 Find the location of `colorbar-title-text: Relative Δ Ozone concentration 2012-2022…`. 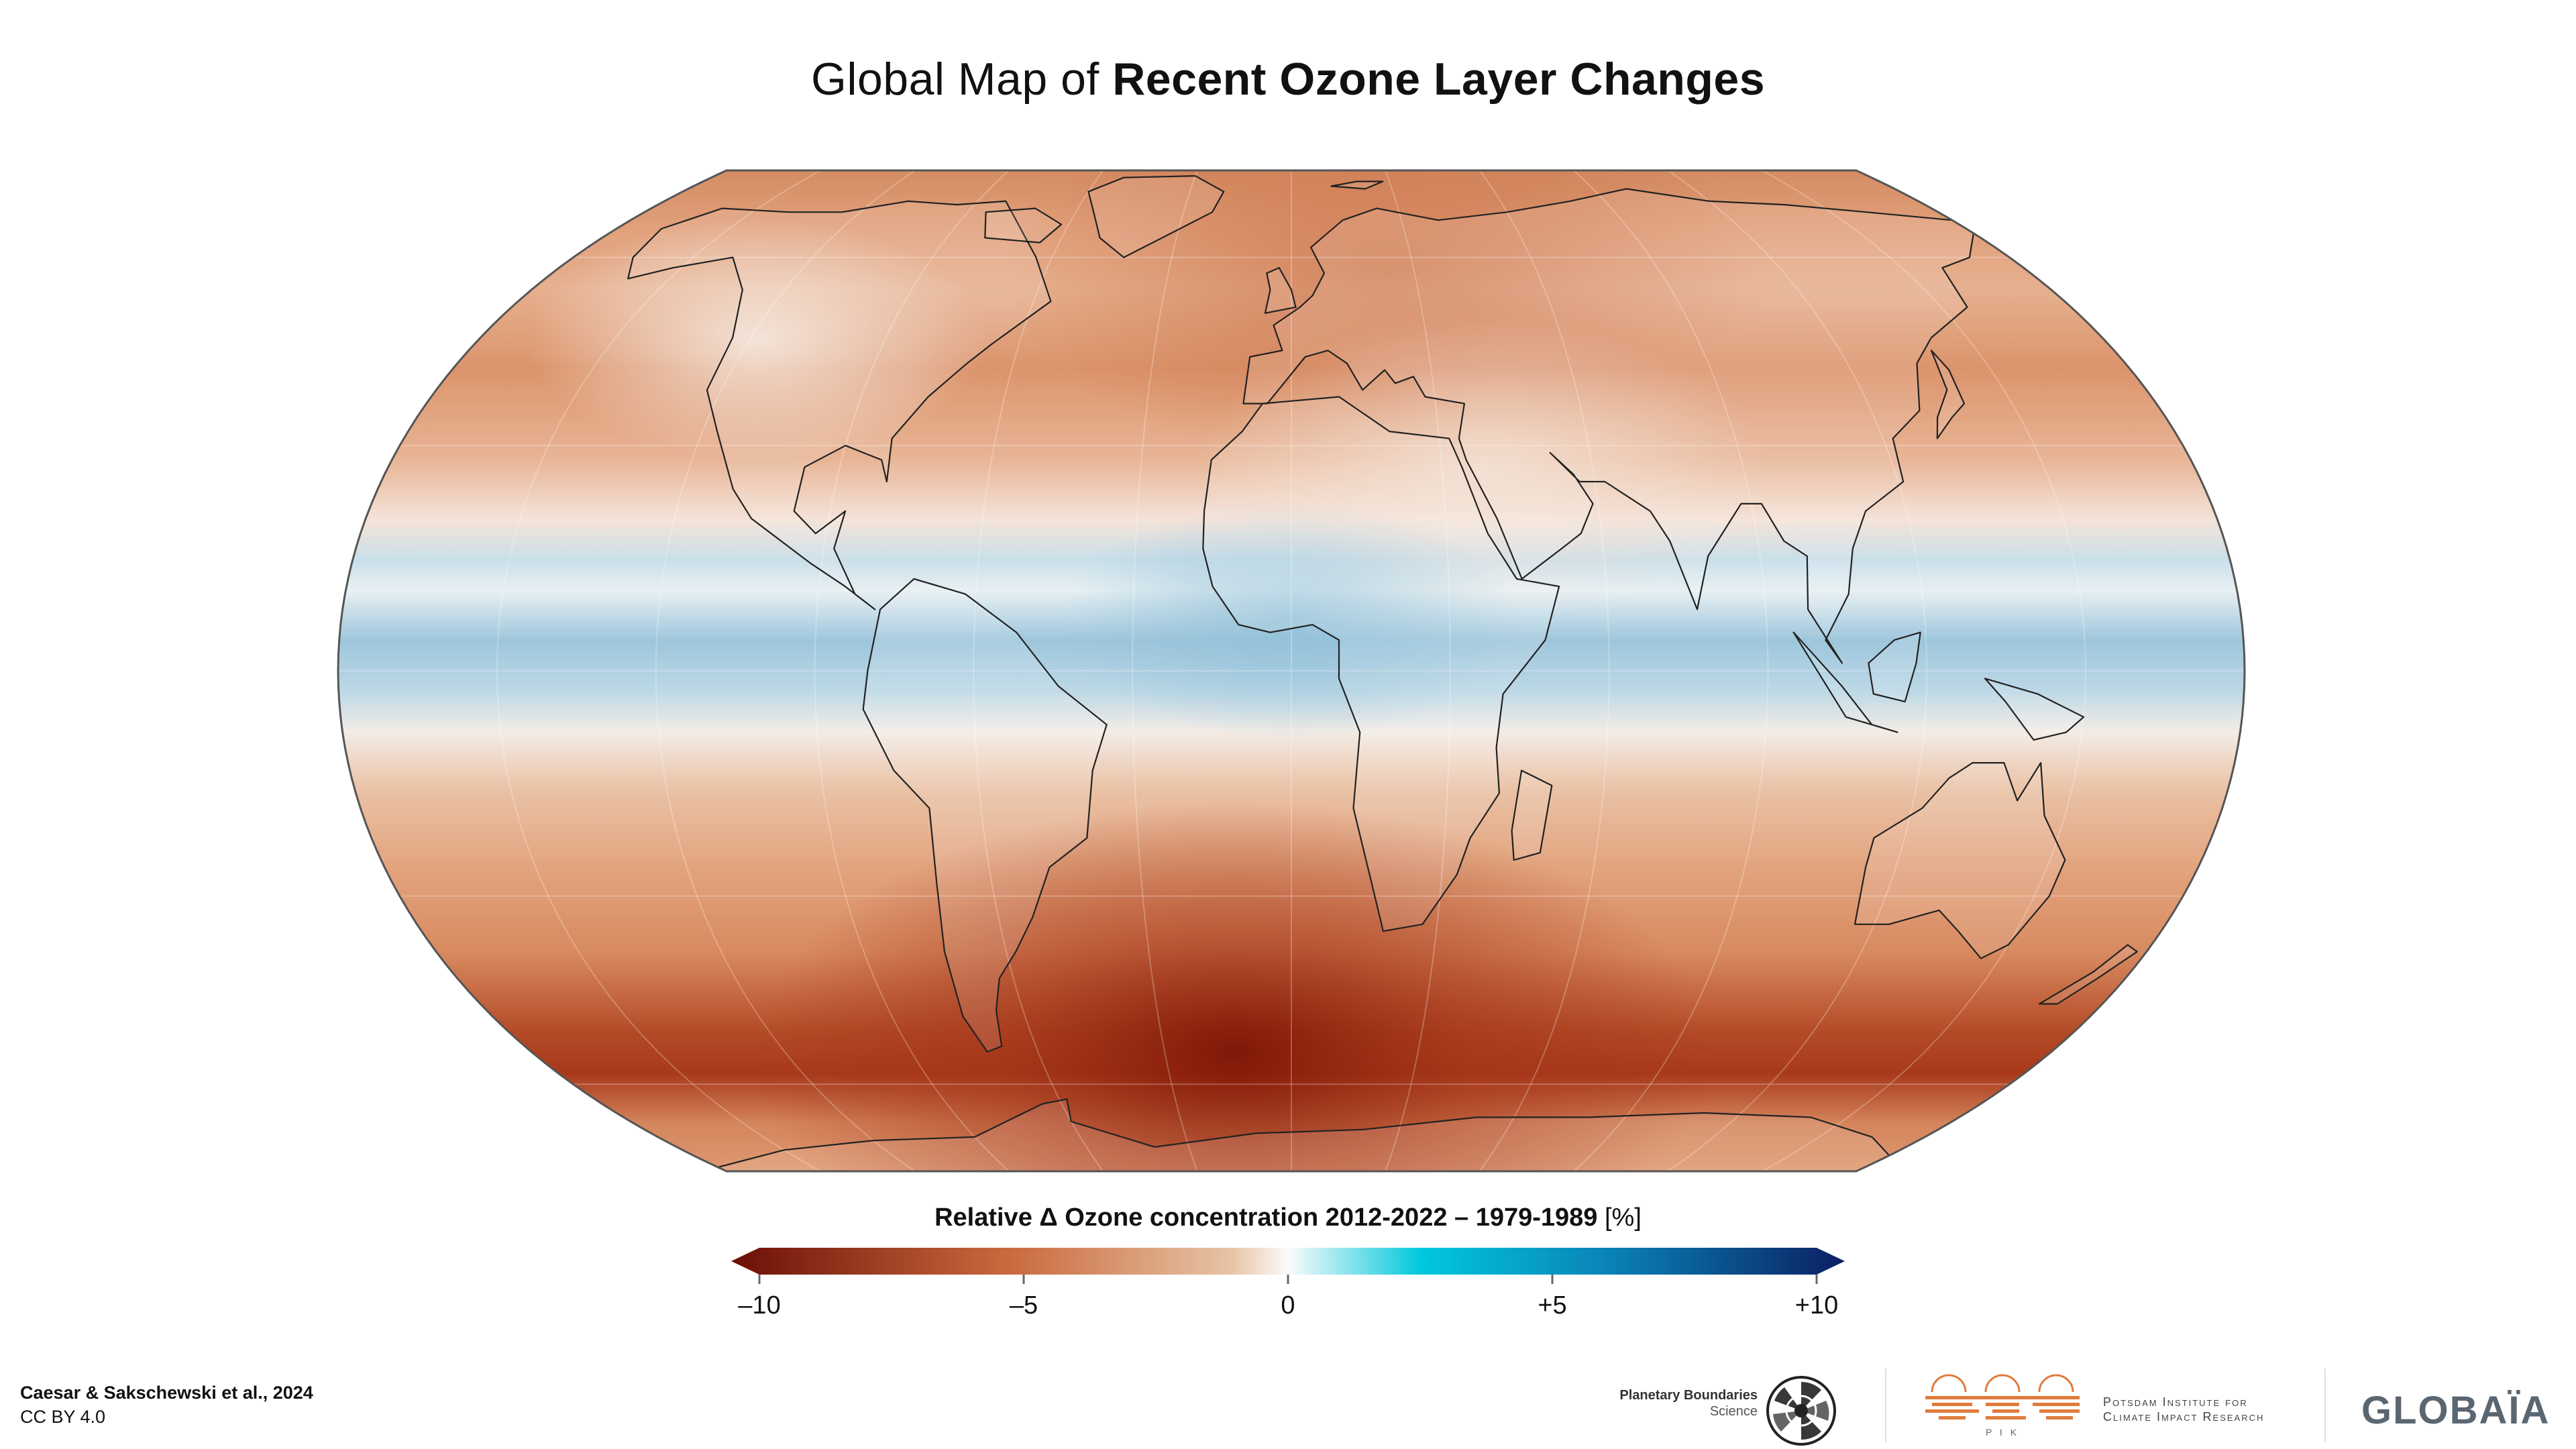

colorbar-title-text: Relative Δ Ozone concentration 2012-2022… is located at coordinates (1266, 1217).